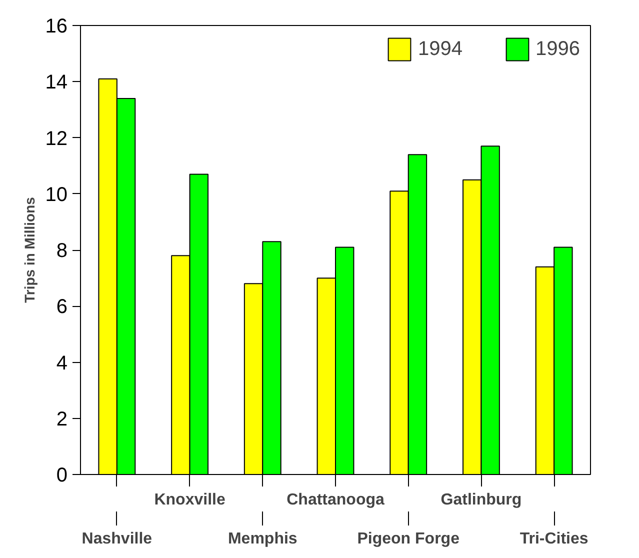 Image resolution: width=639 pixels, height=558 pixels. What do you see at coordinates (481, 500) in the screenshot?
I see `x-tick-label: Gatlinburg` at bounding box center [481, 500].